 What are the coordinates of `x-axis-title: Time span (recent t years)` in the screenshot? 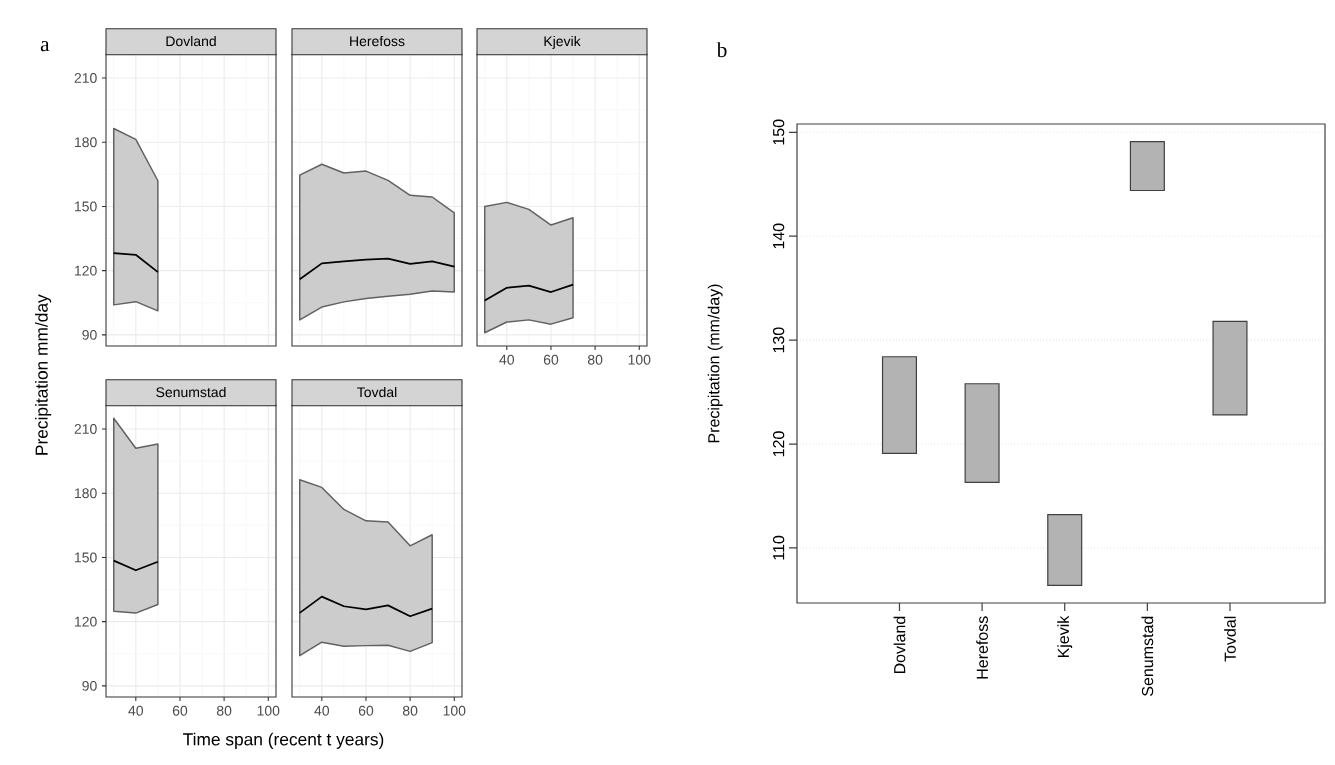 It's located at (283, 740).